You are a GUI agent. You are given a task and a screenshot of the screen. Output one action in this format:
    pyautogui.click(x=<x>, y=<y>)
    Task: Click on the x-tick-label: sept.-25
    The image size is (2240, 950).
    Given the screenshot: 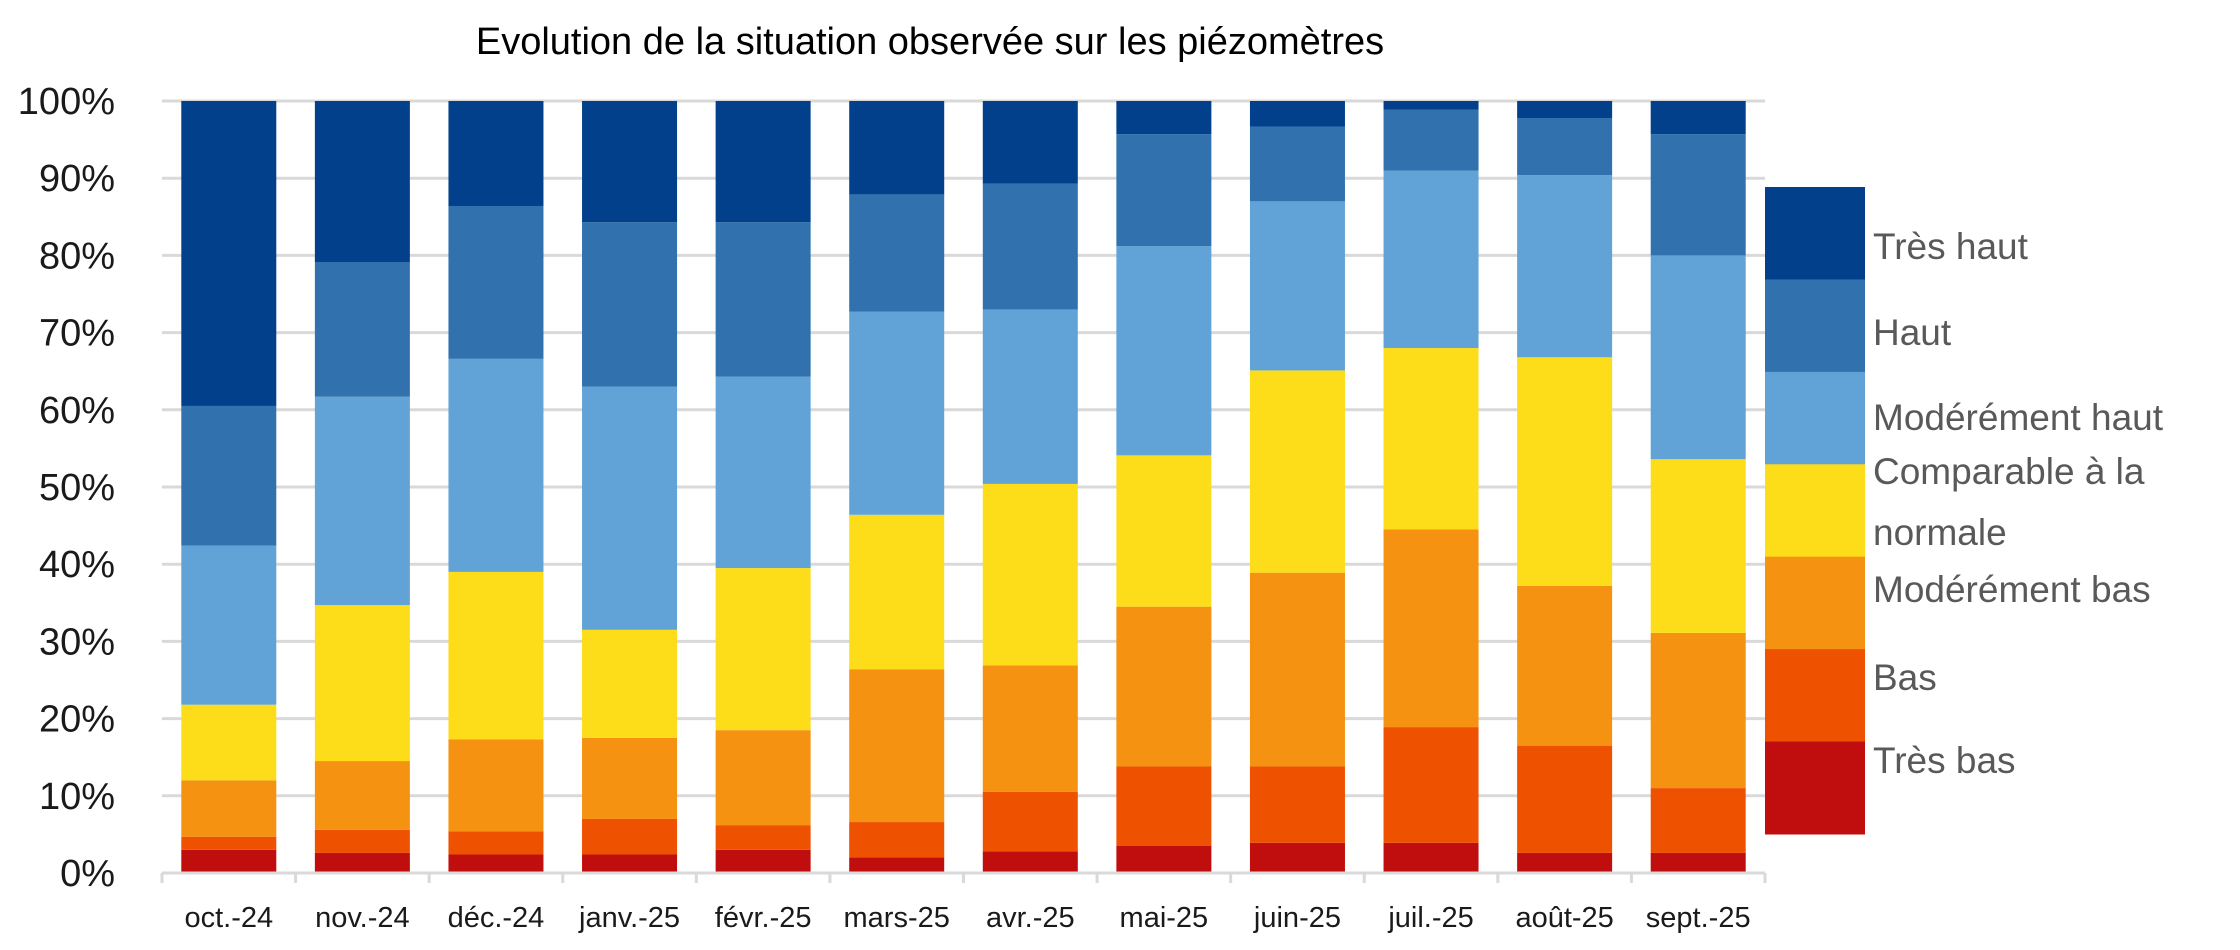 What is the action you would take?
    pyautogui.click(x=1698, y=918)
    